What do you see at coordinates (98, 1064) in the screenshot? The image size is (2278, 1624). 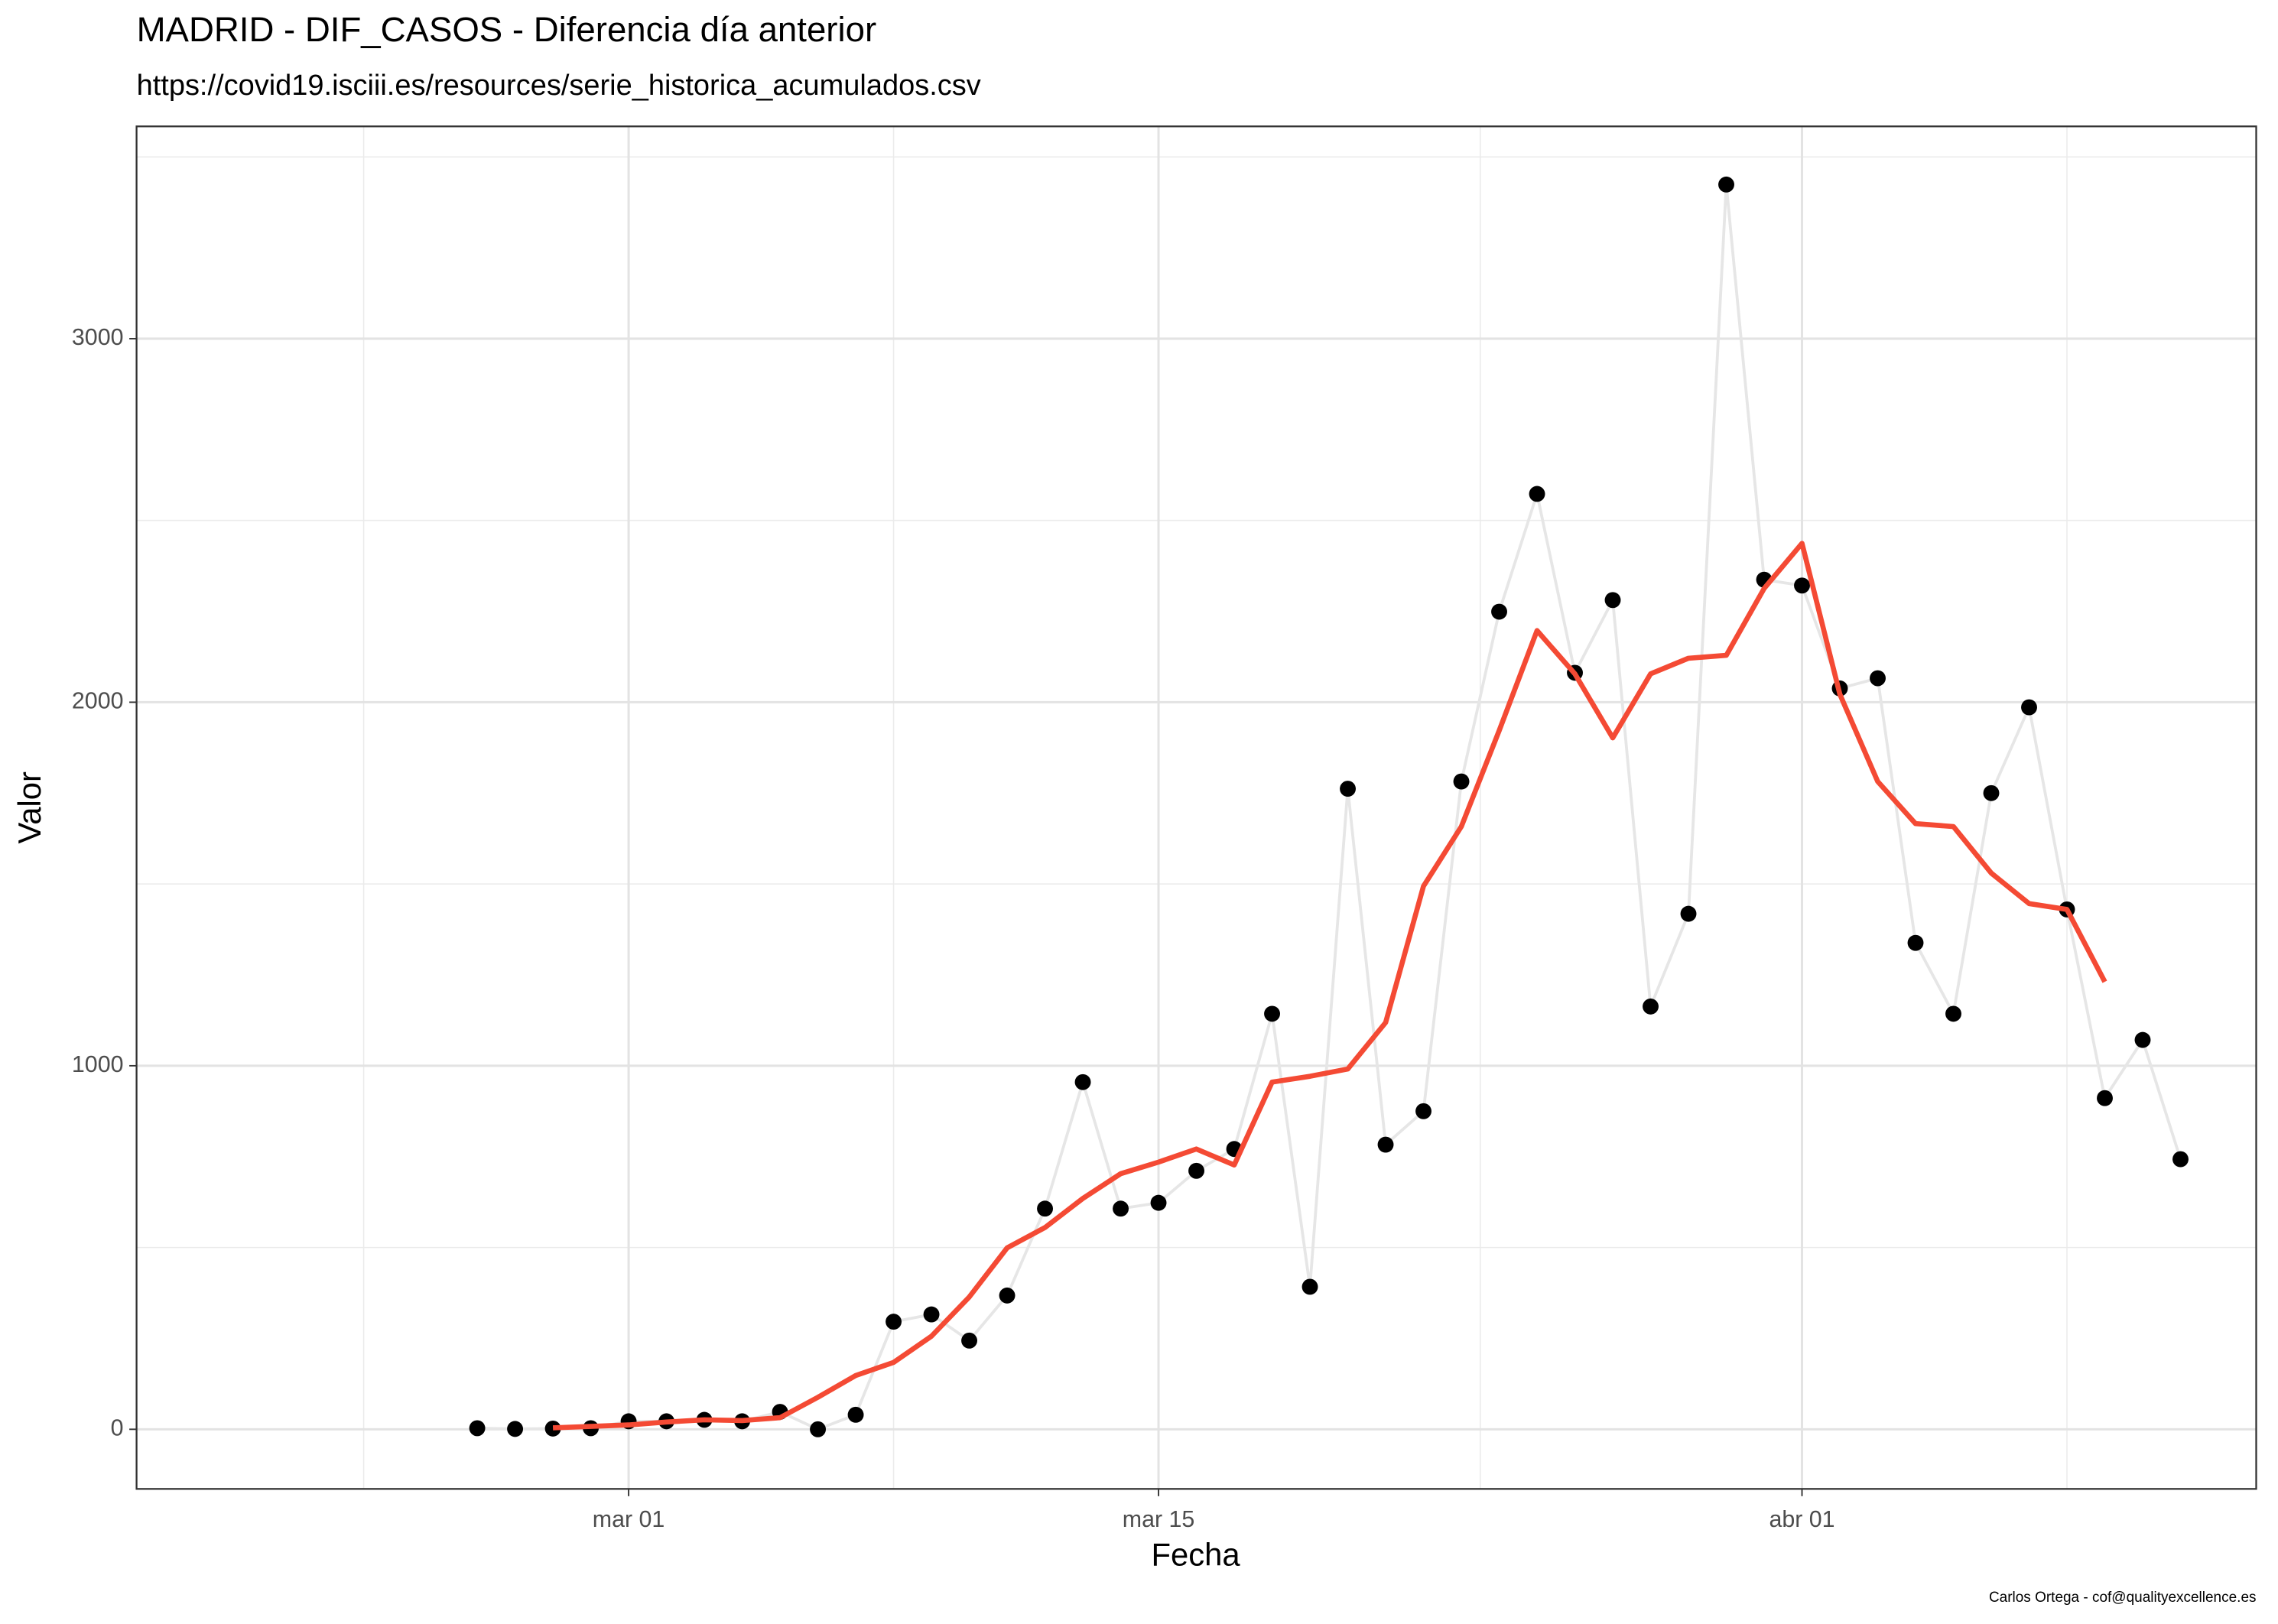 I see `y-tick-label: 1000` at bounding box center [98, 1064].